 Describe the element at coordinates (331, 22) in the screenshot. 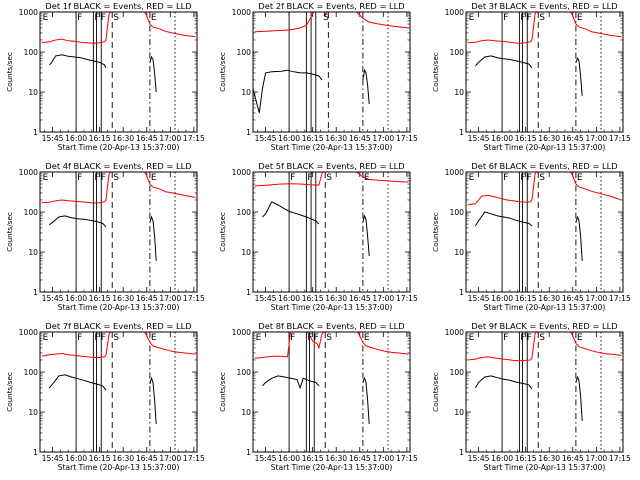

I see `series-lld-line` at that location.